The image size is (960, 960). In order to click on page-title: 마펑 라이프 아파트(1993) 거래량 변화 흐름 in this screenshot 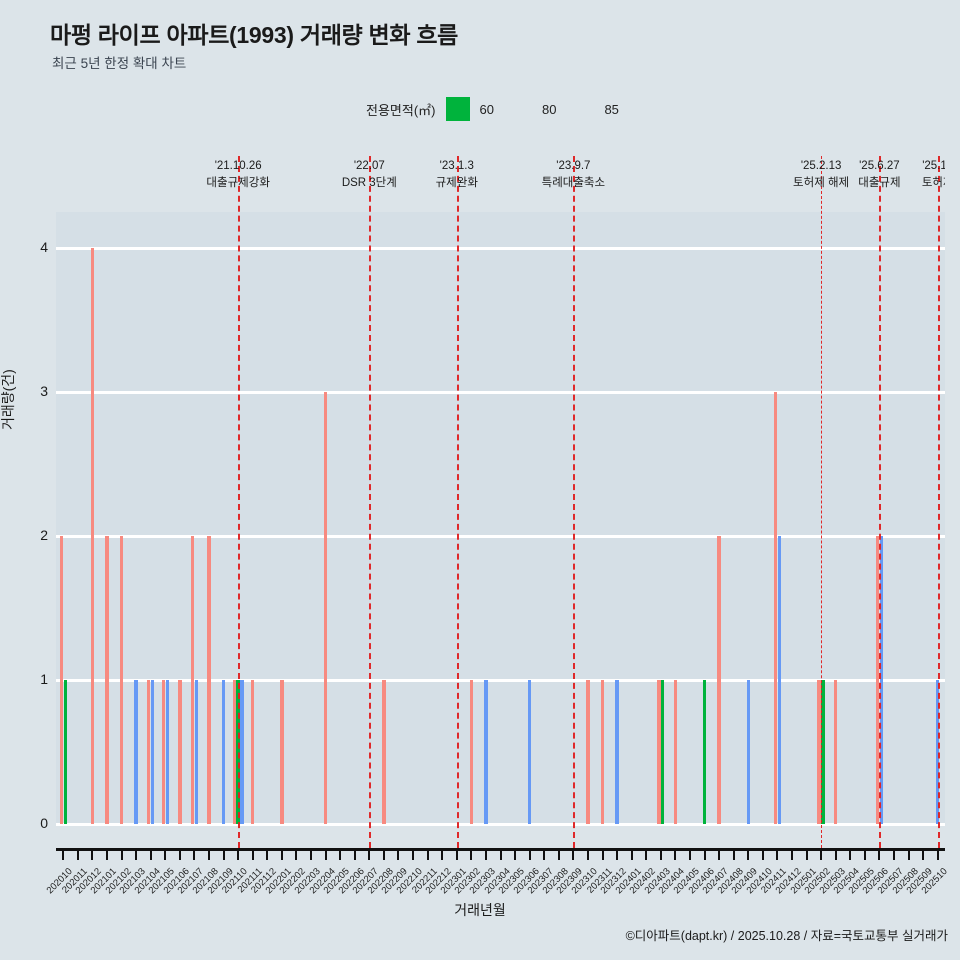, I will do `click(254, 35)`.